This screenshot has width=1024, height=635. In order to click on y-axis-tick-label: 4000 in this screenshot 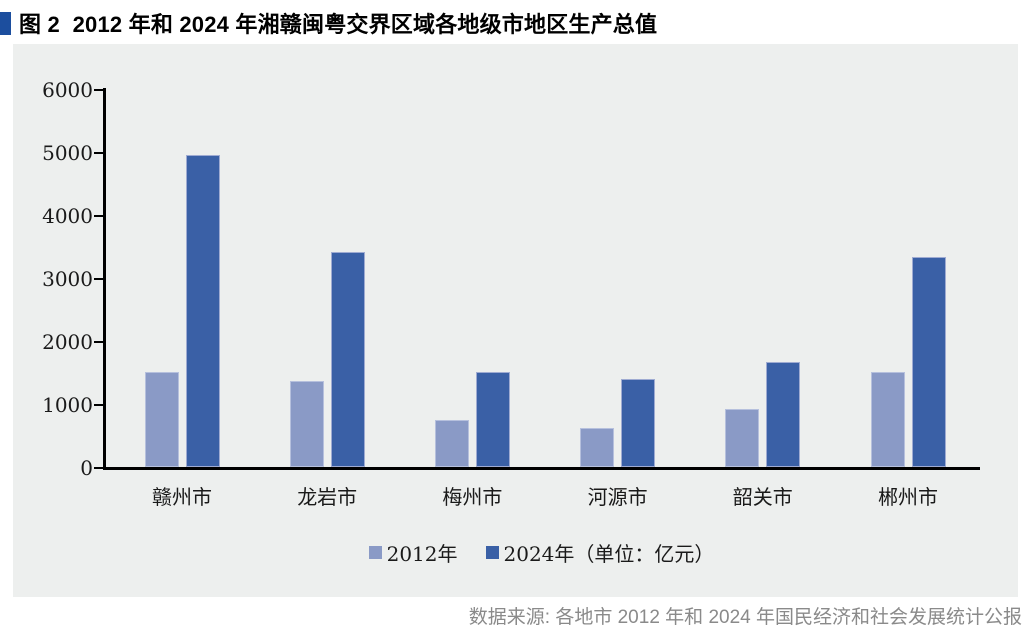, I will do `click(67, 216)`.